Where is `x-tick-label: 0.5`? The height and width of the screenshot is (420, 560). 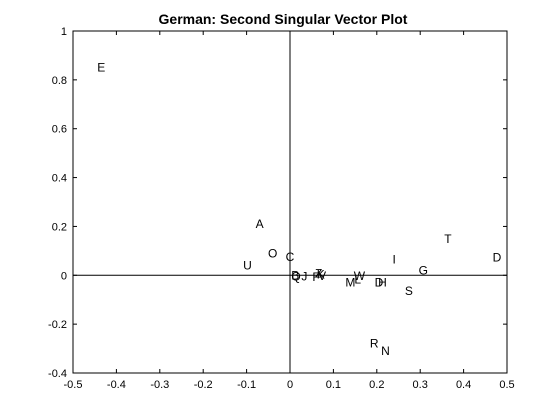
x-tick-label: 0.5 is located at coordinates (506, 385).